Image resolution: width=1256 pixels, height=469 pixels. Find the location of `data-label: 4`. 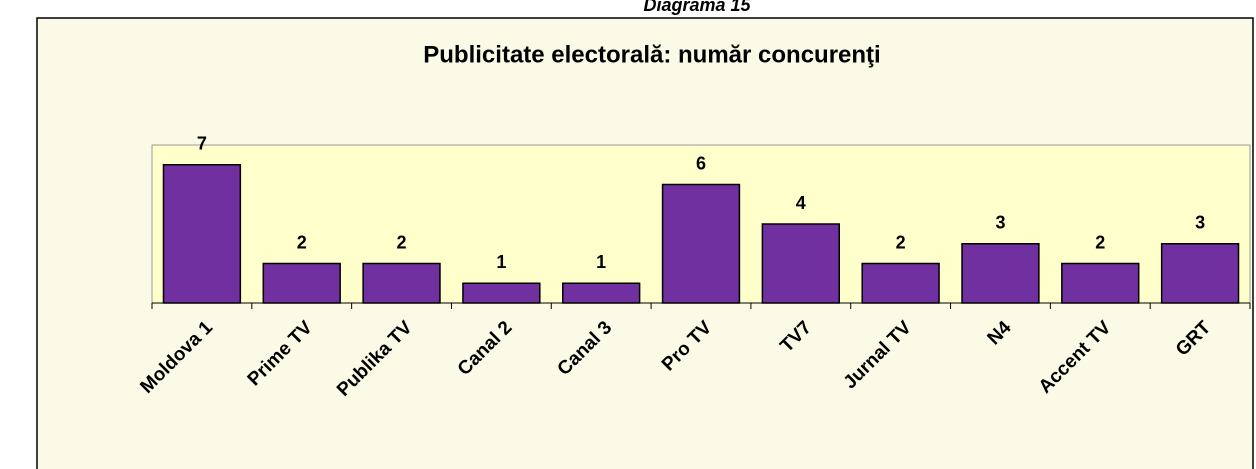

data-label: 4 is located at coordinates (801, 203).